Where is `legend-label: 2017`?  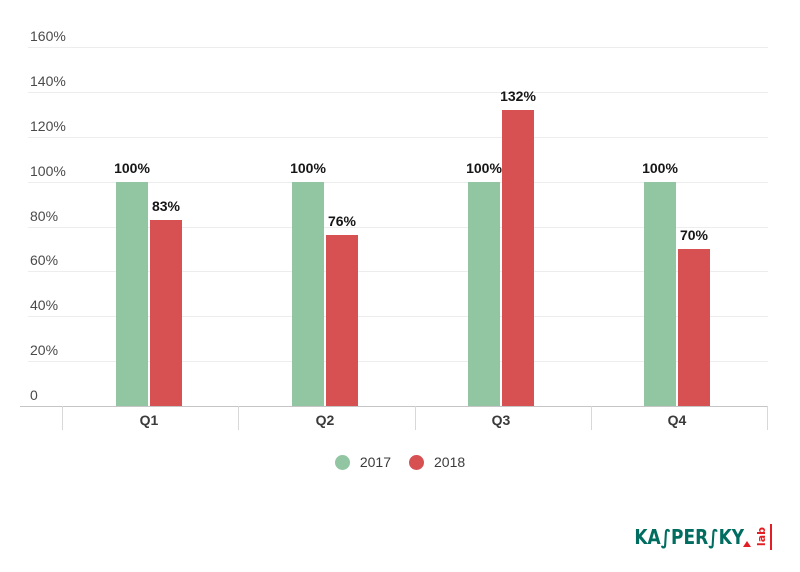
legend-label: 2017 is located at coordinates (375, 462).